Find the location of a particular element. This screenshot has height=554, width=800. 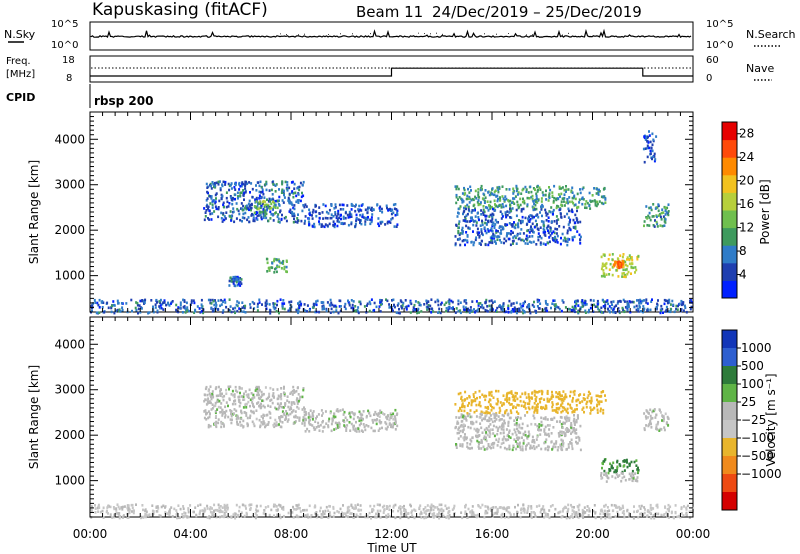

nsearch-tick-top: 10^5 is located at coordinates (719, 24).